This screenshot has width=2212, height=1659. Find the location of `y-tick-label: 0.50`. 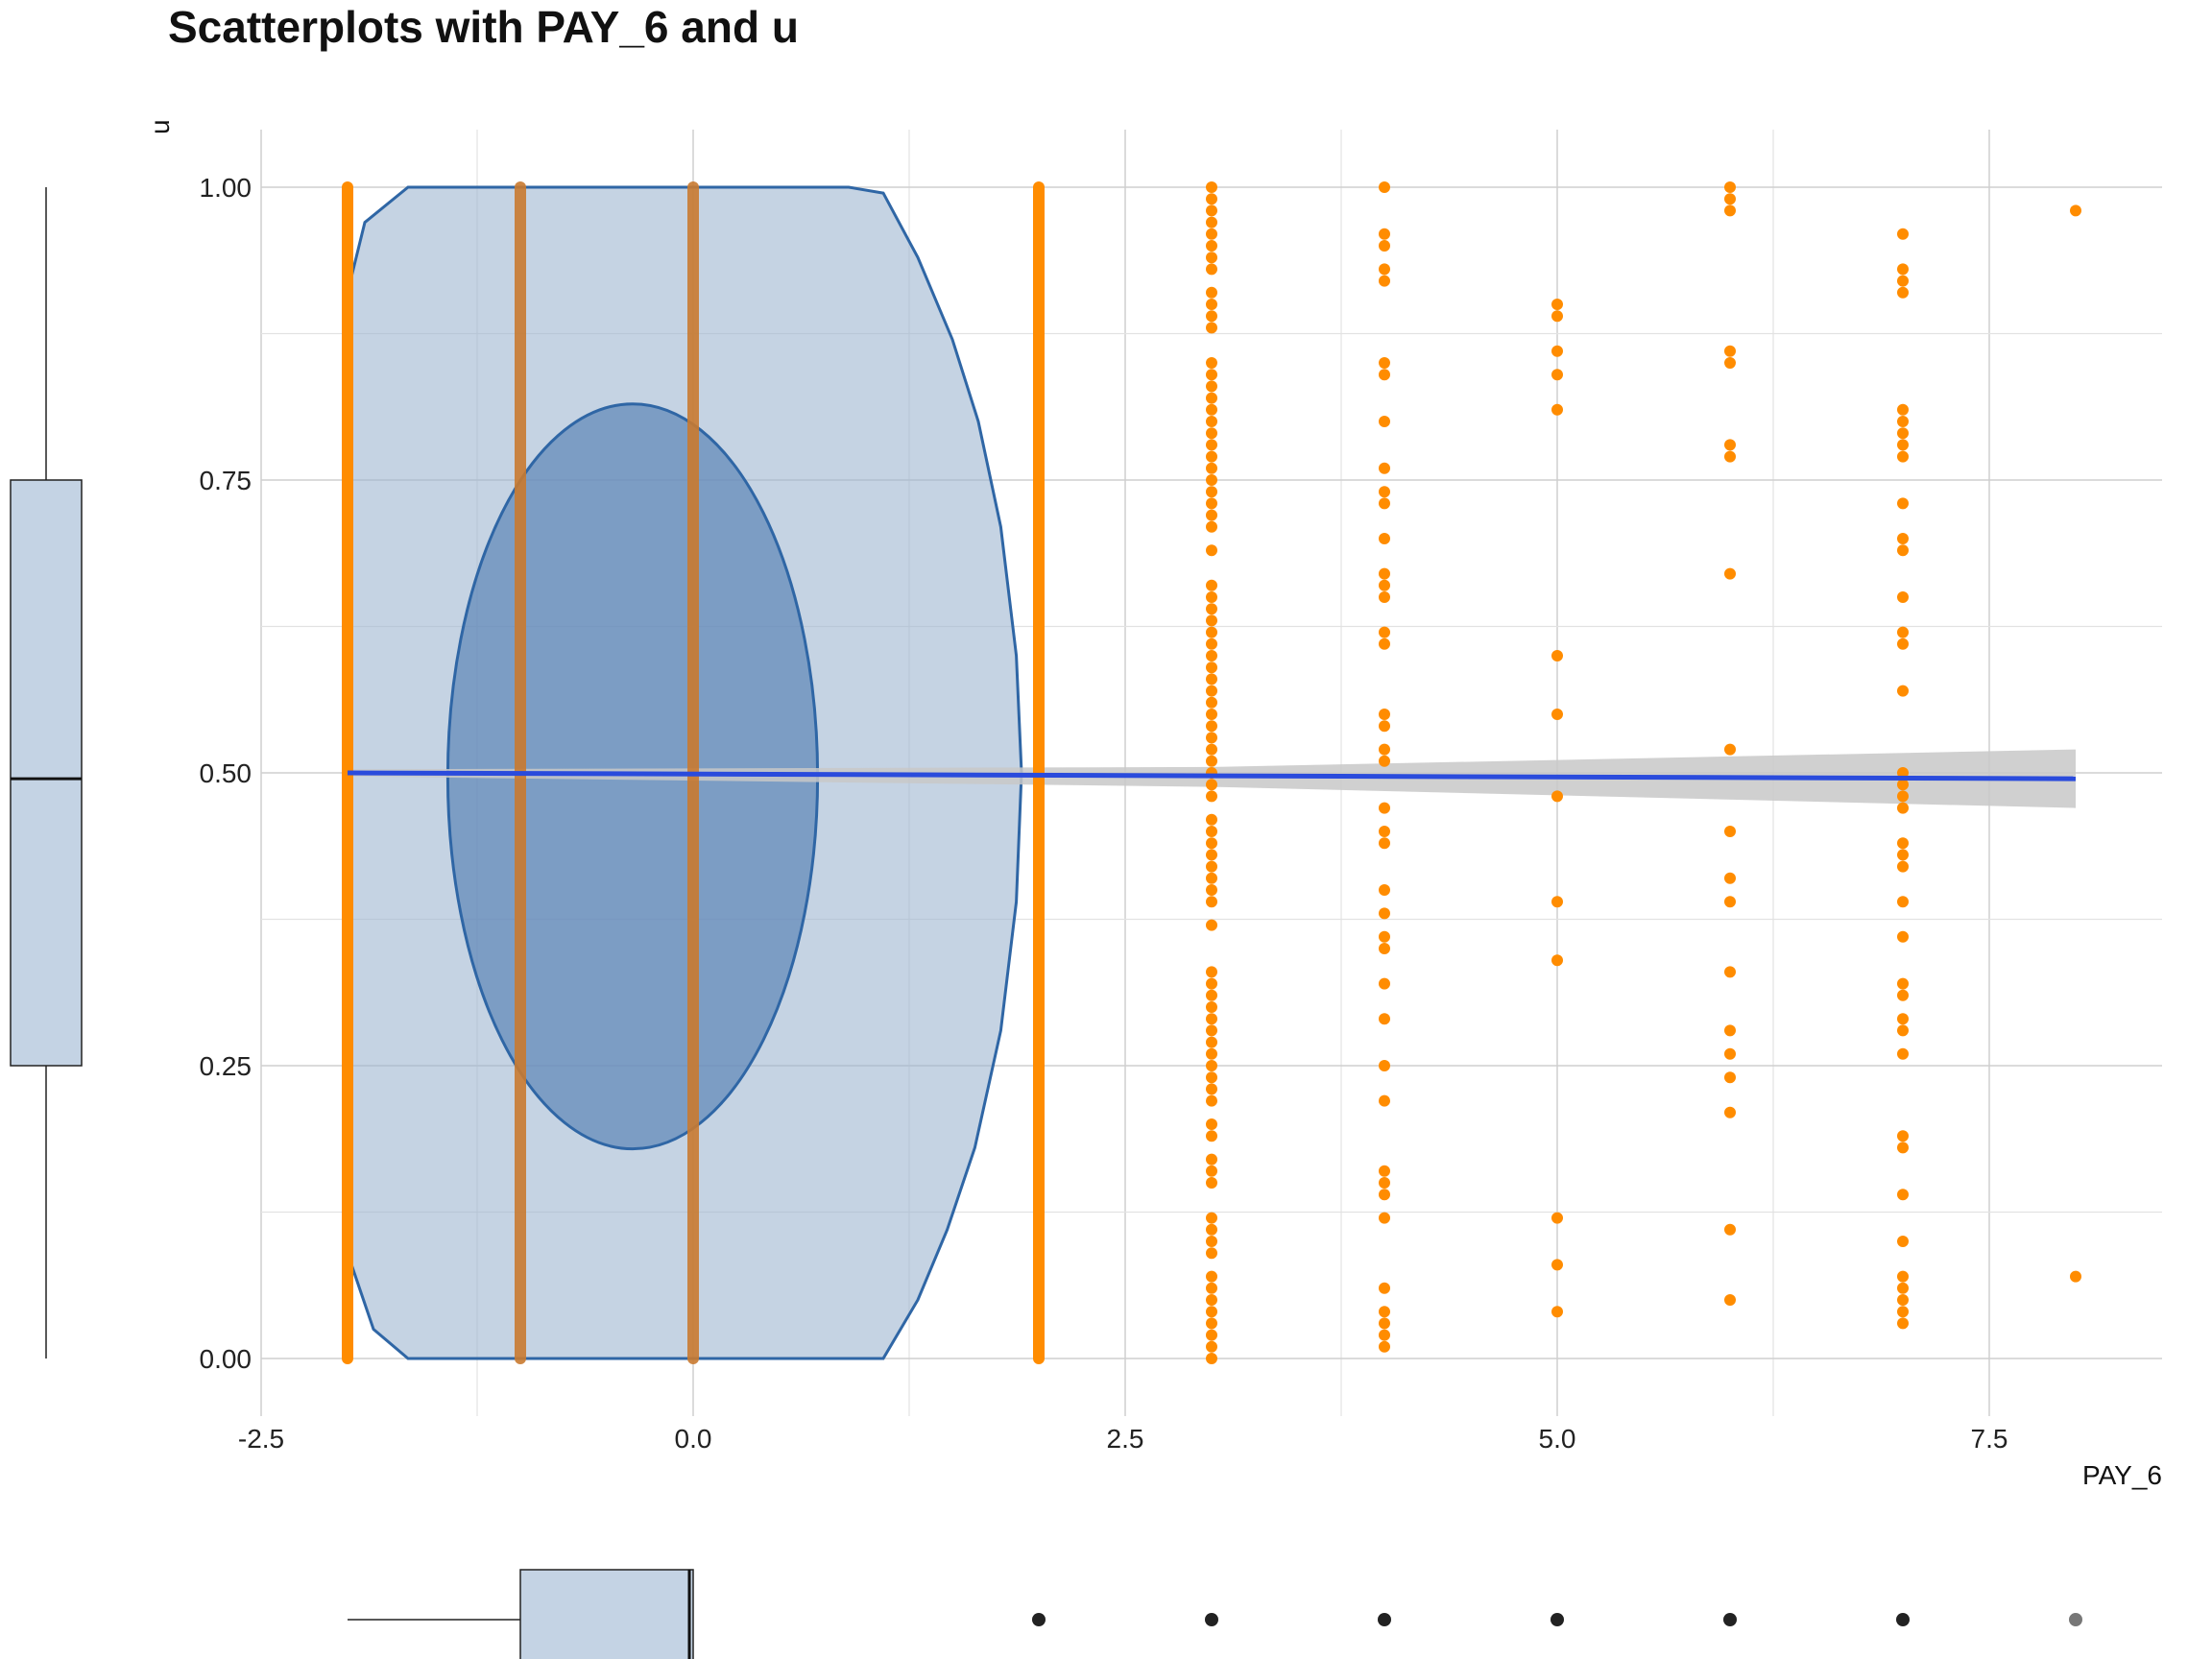

y-tick-label: 0.50 is located at coordinates (226, 773).